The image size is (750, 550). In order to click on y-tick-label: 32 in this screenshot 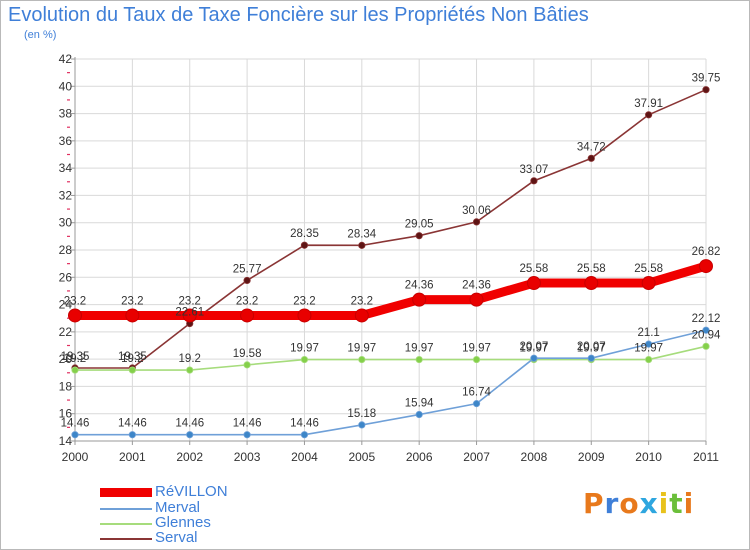, I will do `click(66, 195)`.